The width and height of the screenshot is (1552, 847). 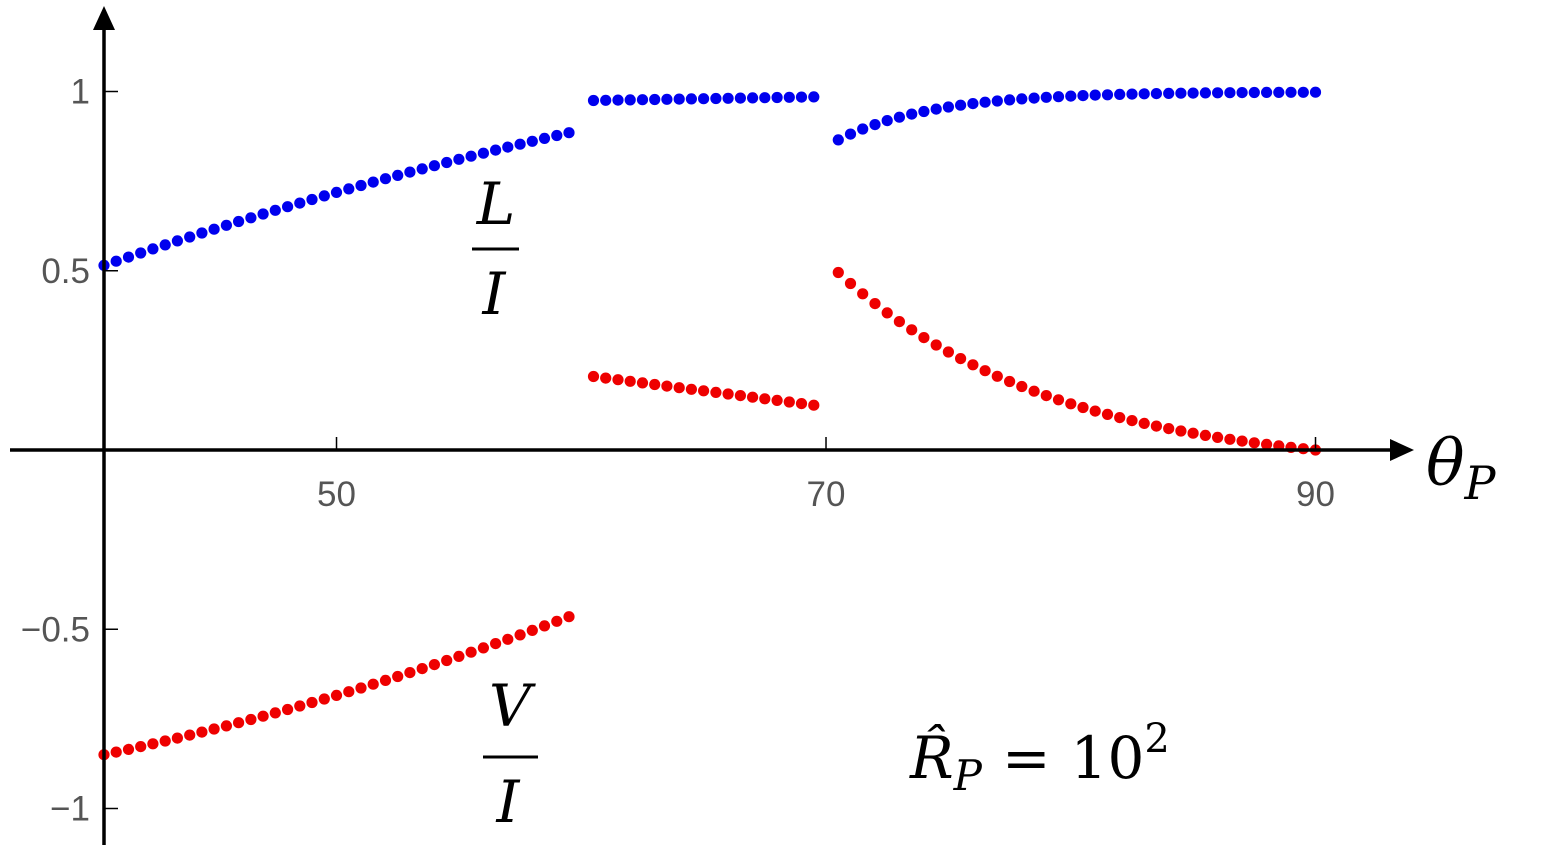 I want to click on param-exponent: 2, so click(x=1156, y=739).